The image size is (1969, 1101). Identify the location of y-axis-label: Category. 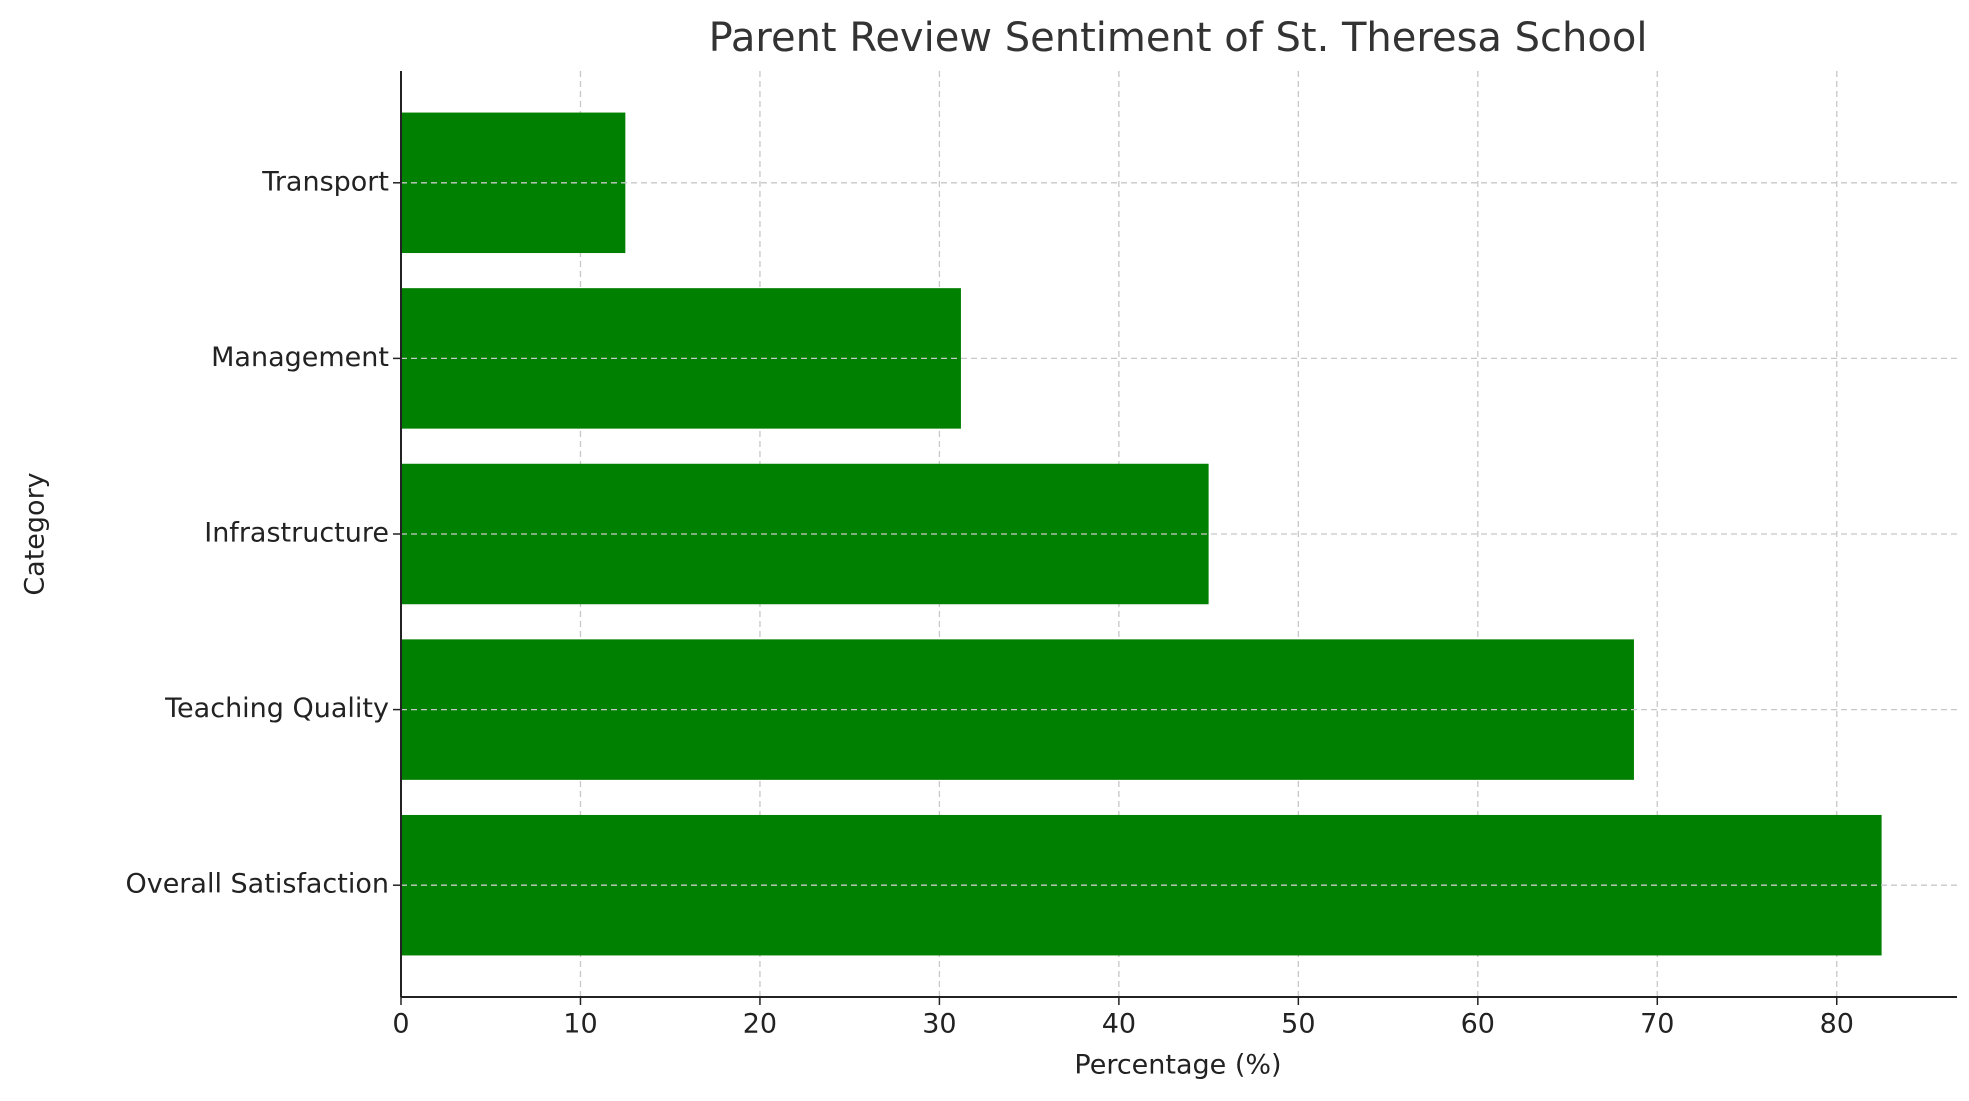
(35, 533).